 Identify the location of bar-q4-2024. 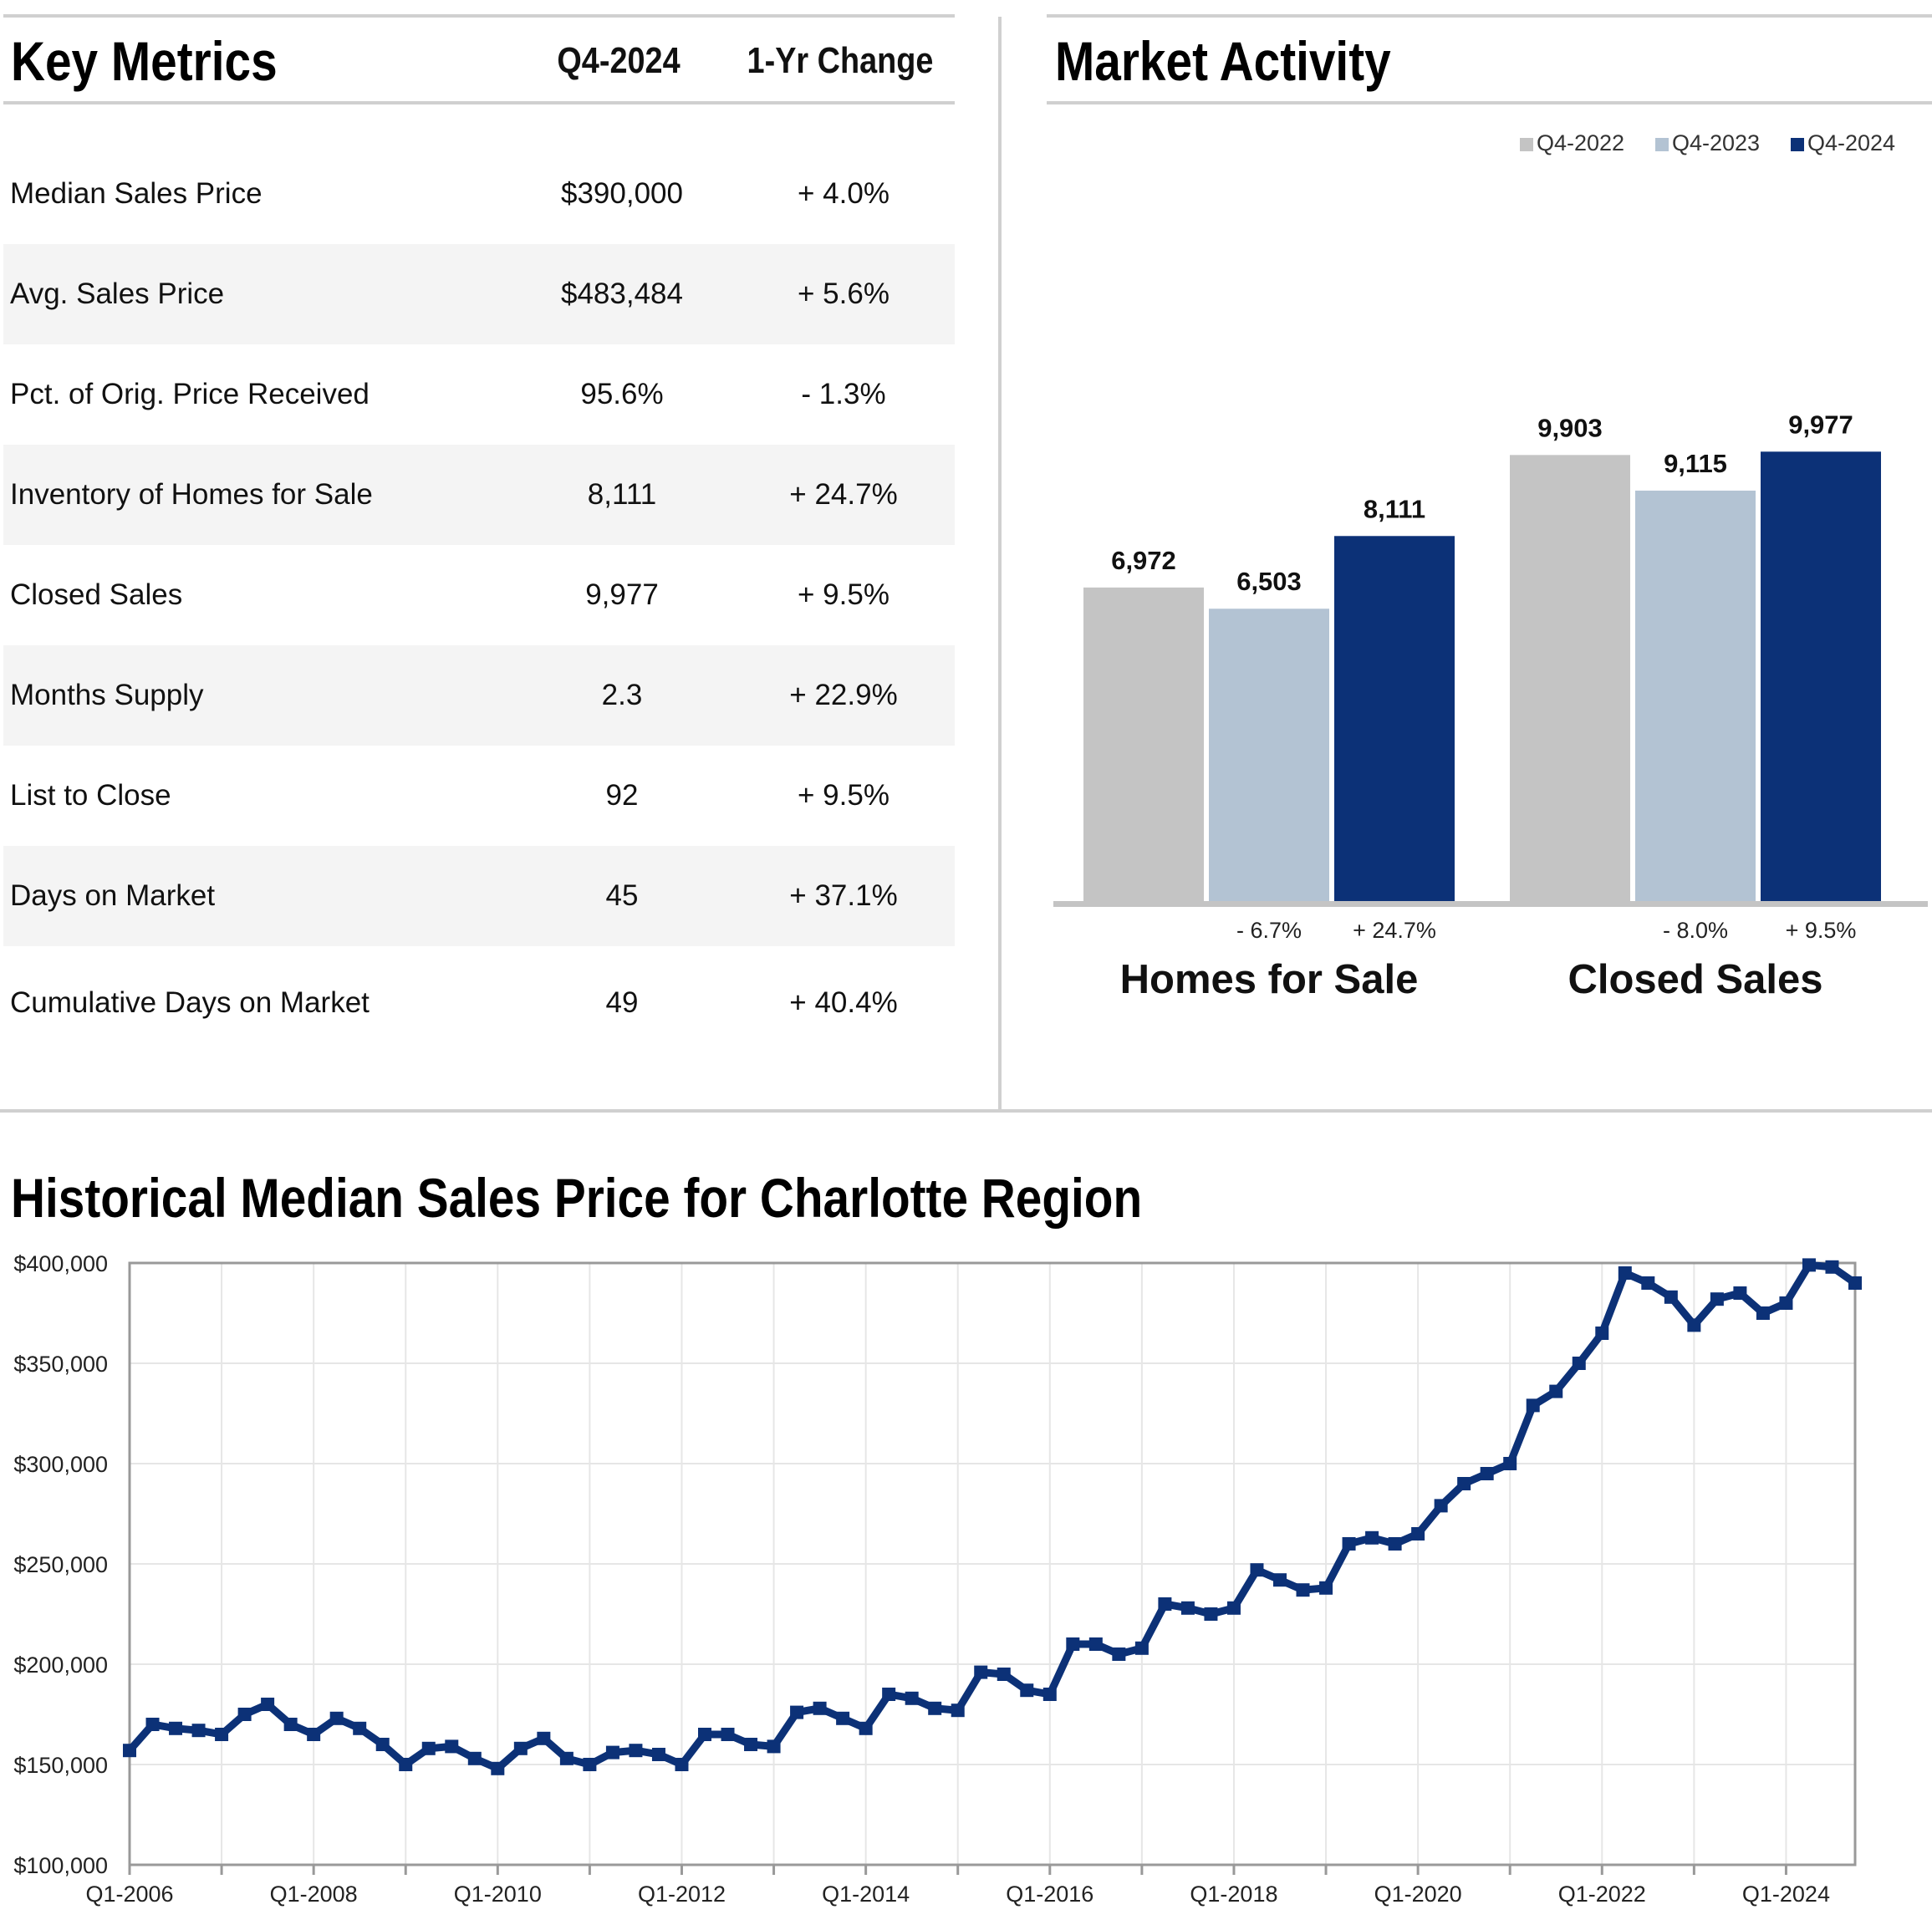
(1821, 677).